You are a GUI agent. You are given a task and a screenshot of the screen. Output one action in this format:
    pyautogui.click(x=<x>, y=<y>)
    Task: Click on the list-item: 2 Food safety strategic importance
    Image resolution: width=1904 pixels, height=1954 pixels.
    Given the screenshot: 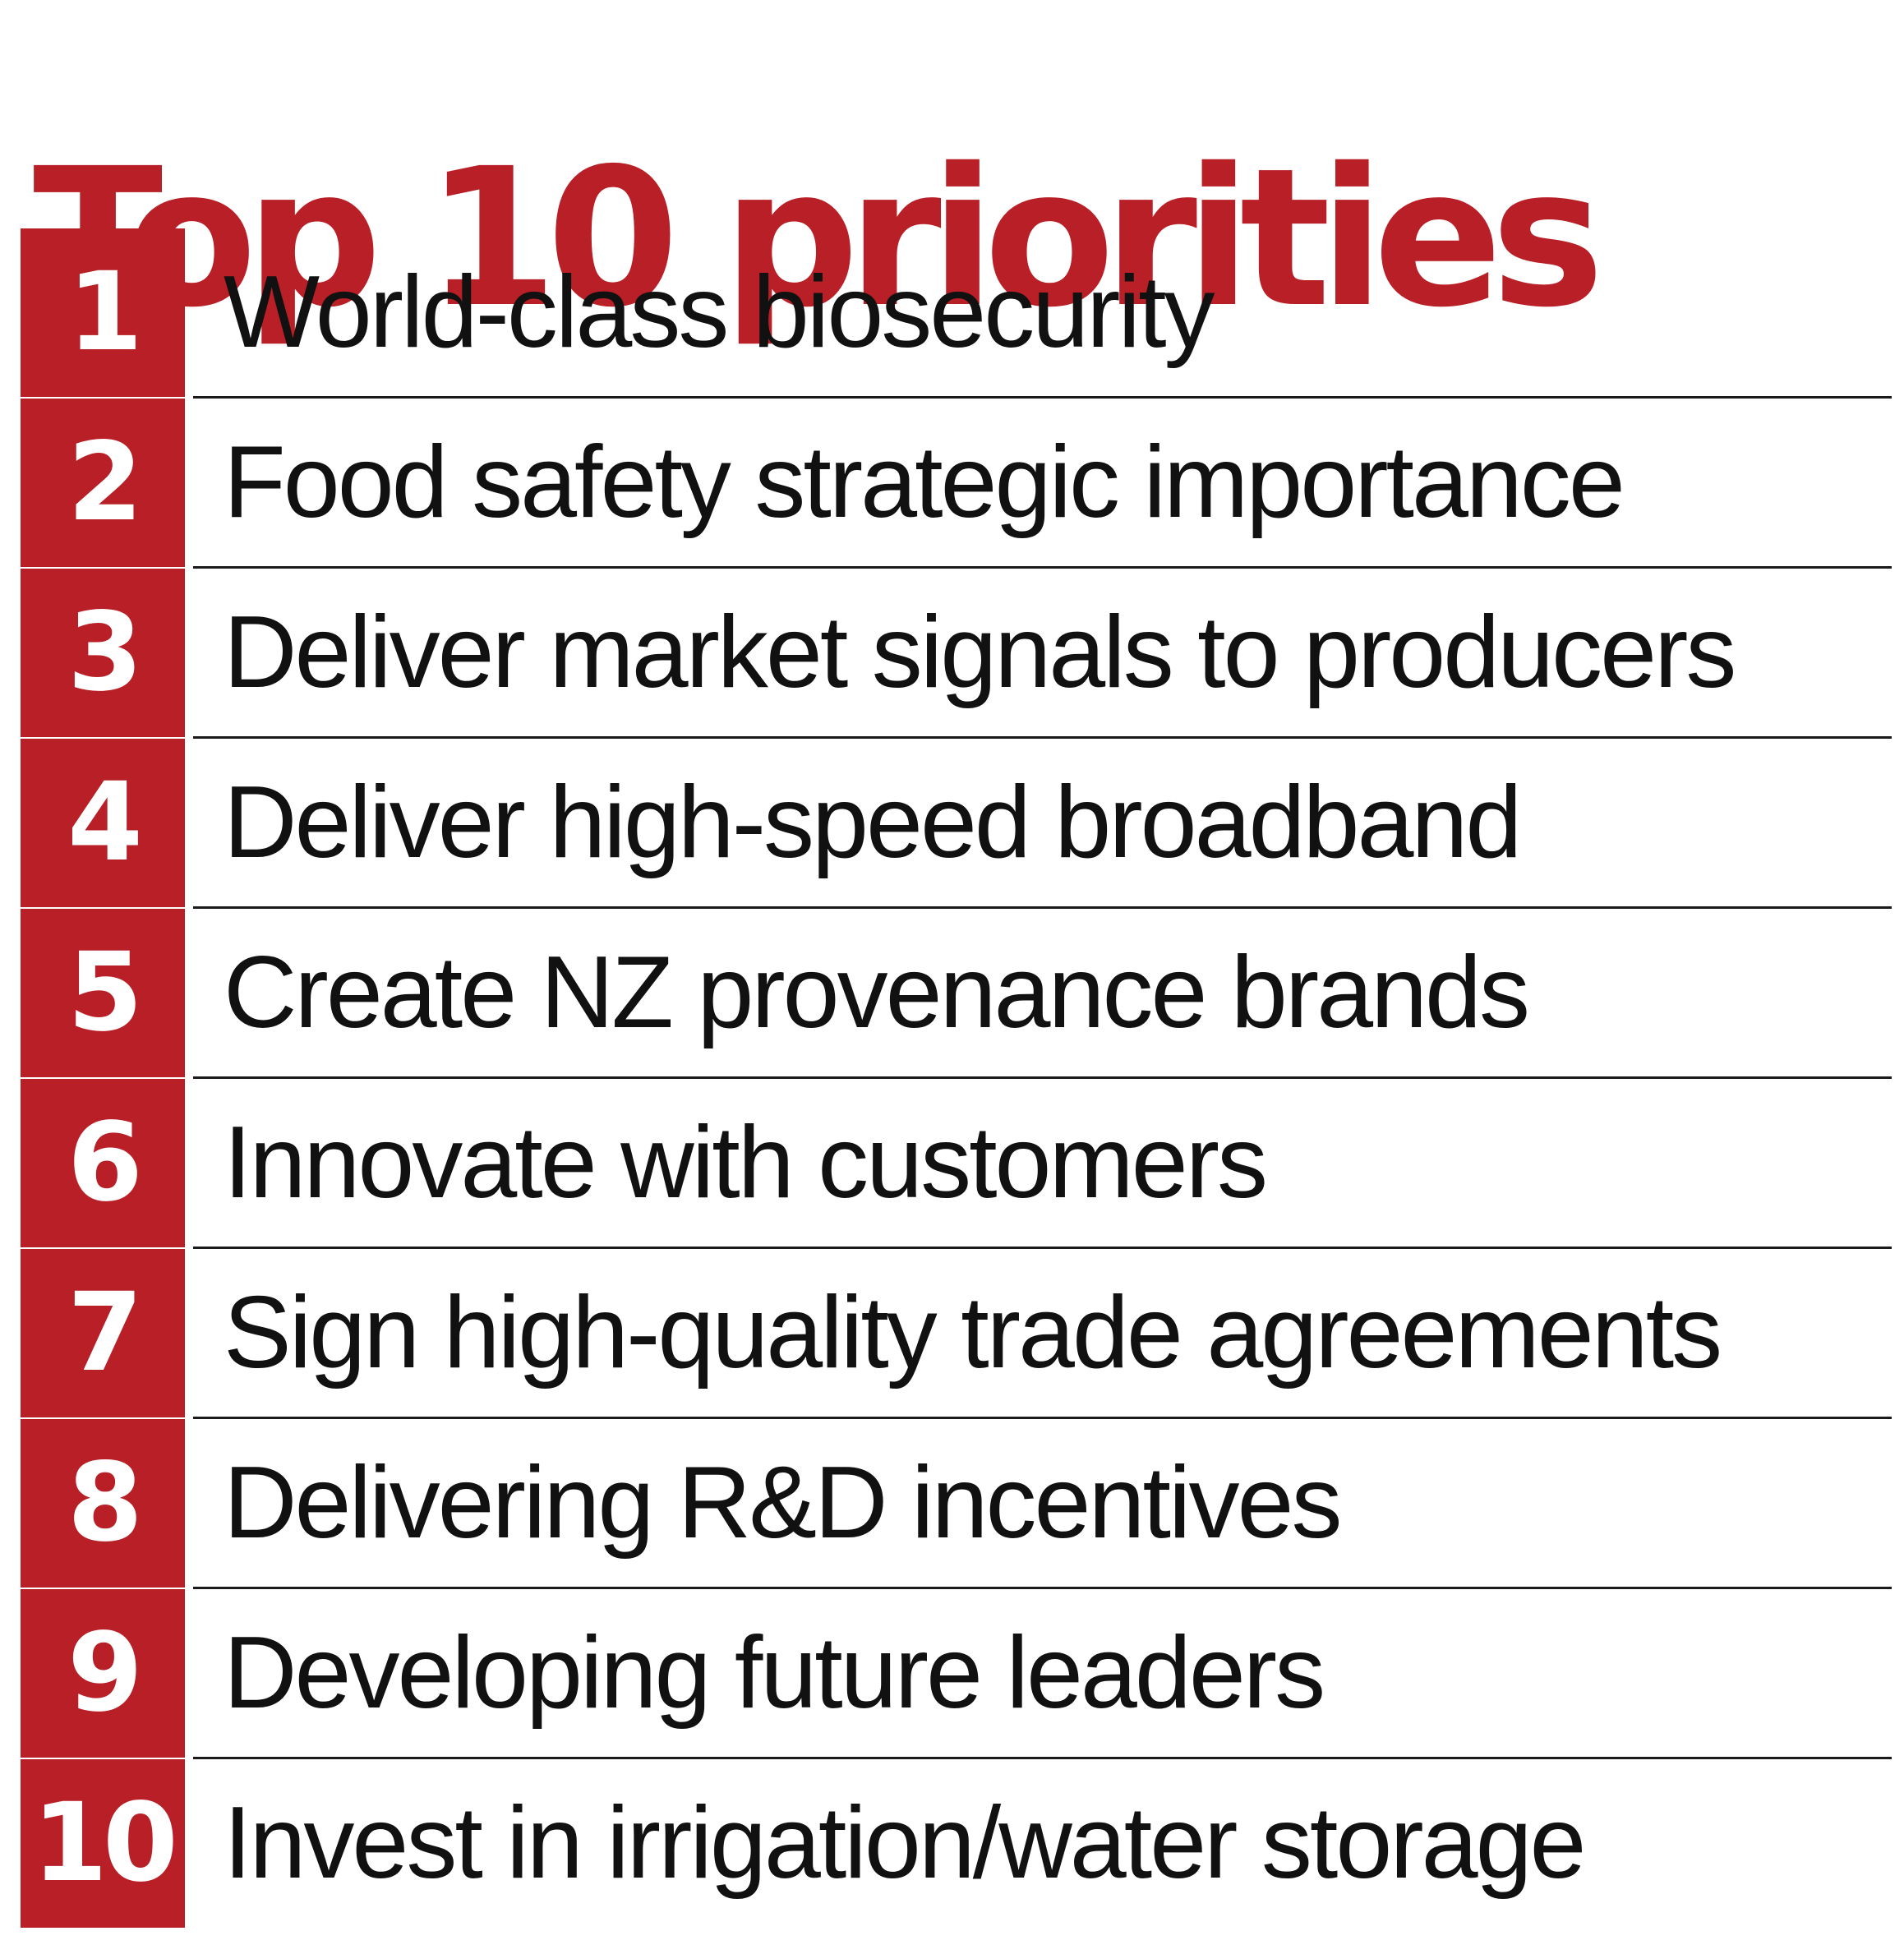 What is the action you would take?
    pyautogui.click(x=956, y=484)
    